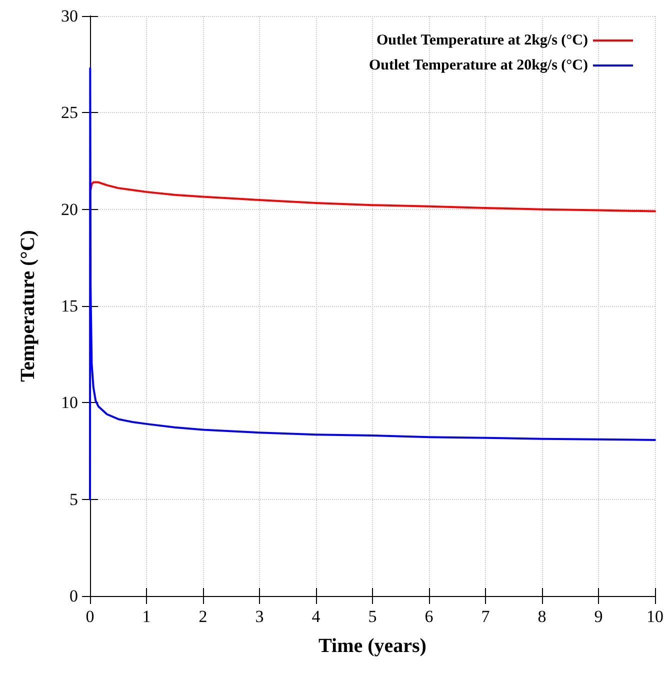 The image size is (668, 673). What do you see at coordinates (69, 402) in the screenshot?
I see `y-tick-label: 10` at bounding box center [69, 402].